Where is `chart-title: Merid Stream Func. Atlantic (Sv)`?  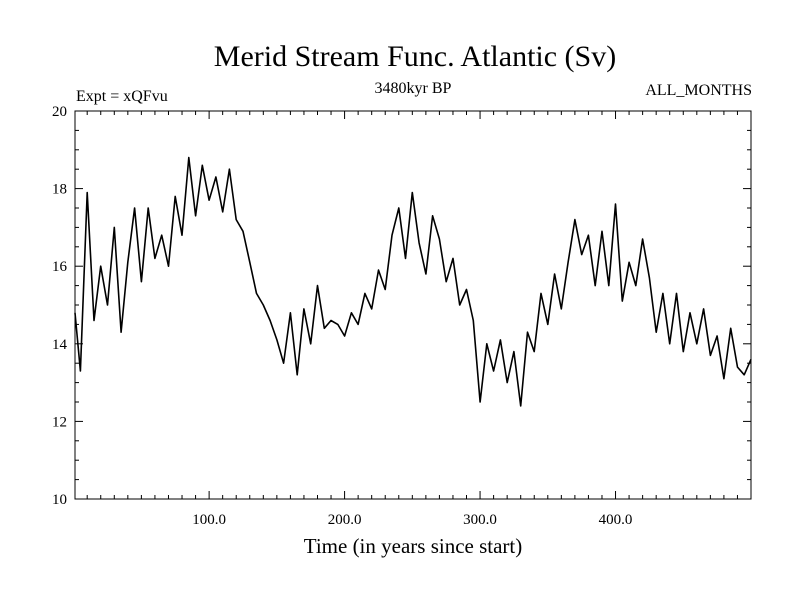
chart-title: Merid Stream Func. Atlantic (Sv) is located at coordinates (415, 56).